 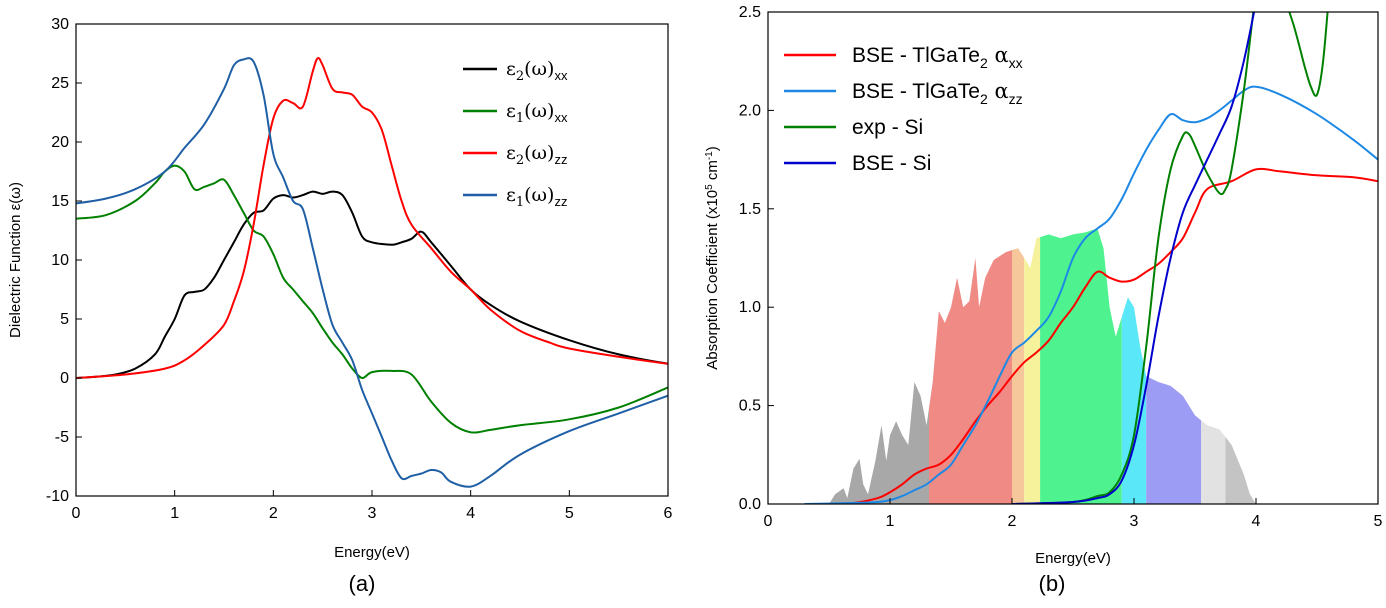 What do you see at coordinates (536, 155) in the screenshot?
I see `panel-a-legend-label-2: ε2(ω)zz` at bounding box center [536, 155].